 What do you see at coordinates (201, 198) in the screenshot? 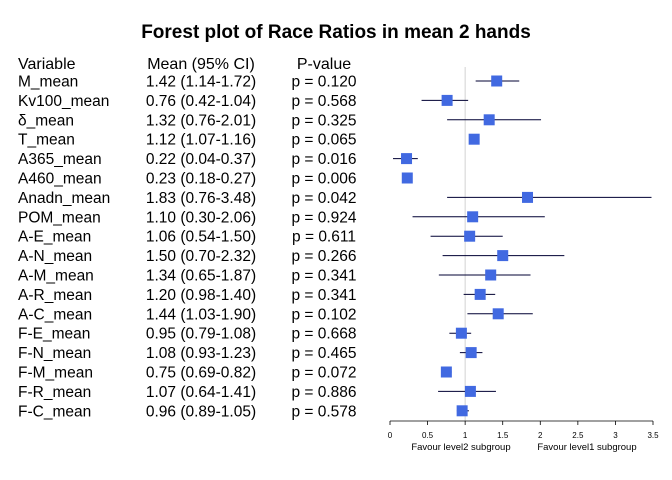
I see `row-mean-ci-text: 1.83 (0.76-3.48)` at bounding box center [201, 198].